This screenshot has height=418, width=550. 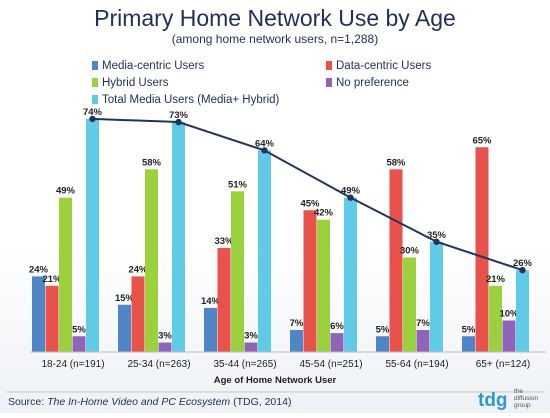 What do you see at coordinates (518, 391) in the screenshot?
I see `logo-sub-line: the` at bounding box center [518, 391].